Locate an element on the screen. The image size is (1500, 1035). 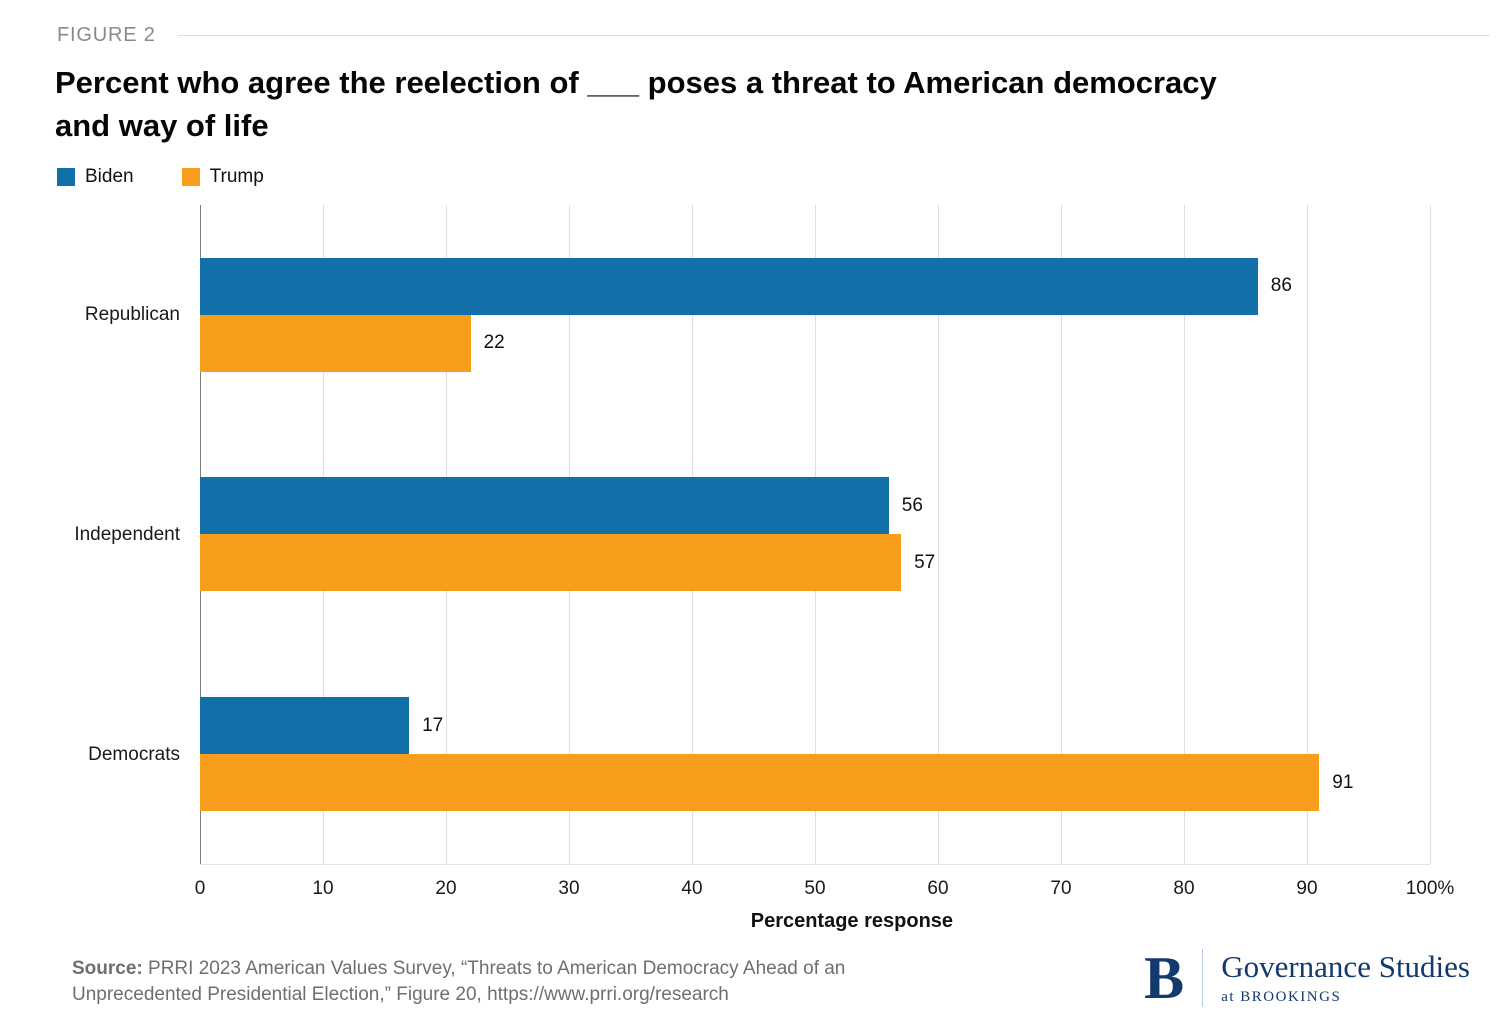
bar-row: 56 is located at coordinates (815, 506).